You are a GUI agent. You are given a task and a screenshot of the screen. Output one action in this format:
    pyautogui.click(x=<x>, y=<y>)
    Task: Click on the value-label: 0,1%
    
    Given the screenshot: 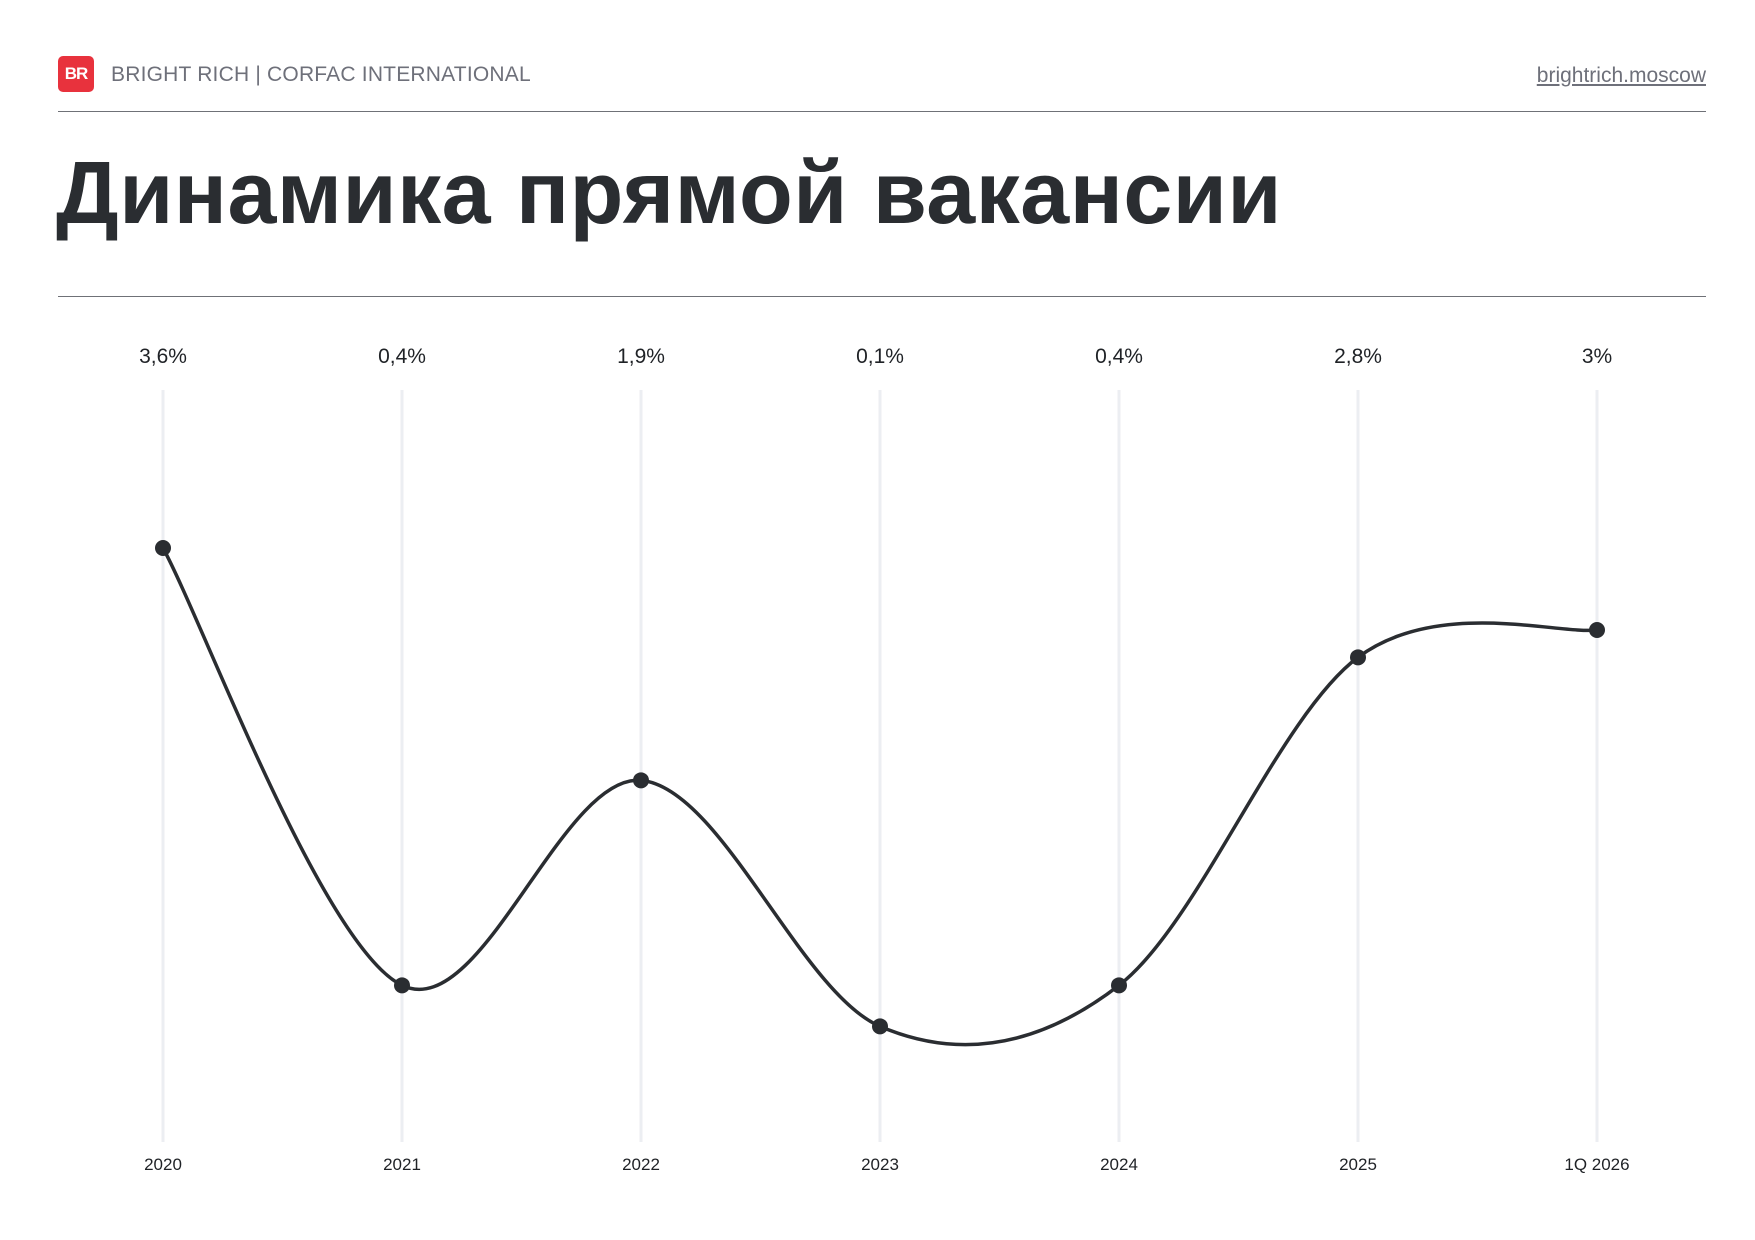 What is the action you would take?
    pyautogui.click(x=880, y=356)
    